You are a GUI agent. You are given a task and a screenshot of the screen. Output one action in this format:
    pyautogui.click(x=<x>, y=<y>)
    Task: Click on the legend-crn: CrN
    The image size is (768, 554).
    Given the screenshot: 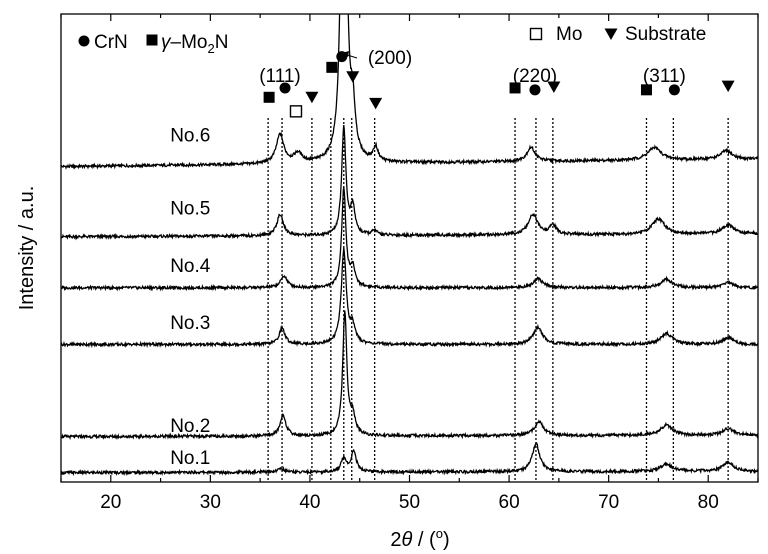 What is the action you would take?
    pyautogui.click(x=111, y=42)
    